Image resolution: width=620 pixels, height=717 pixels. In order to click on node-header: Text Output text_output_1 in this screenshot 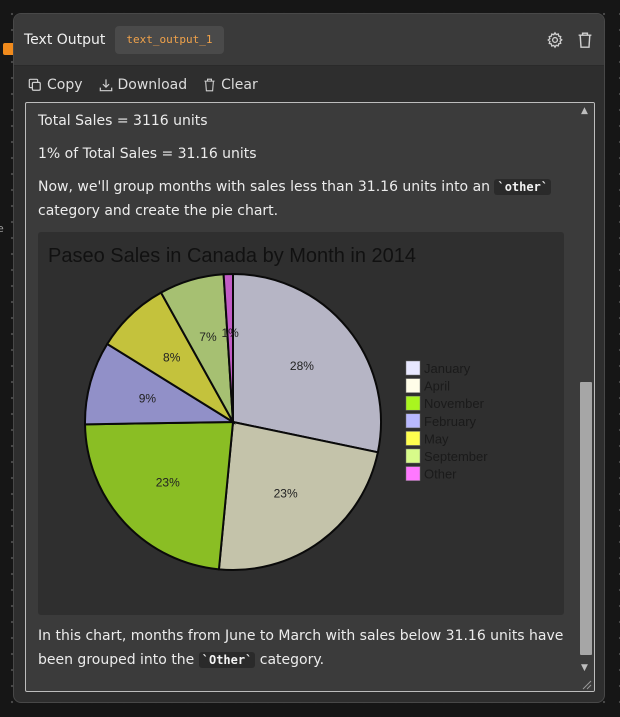, I will do `click(309, 40)`.